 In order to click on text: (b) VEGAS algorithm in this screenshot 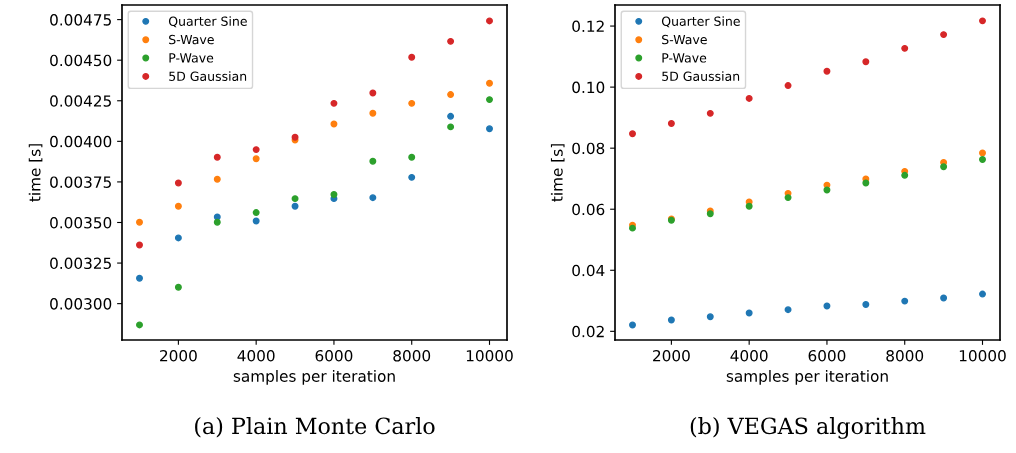, I will do `click(808, 428)`.